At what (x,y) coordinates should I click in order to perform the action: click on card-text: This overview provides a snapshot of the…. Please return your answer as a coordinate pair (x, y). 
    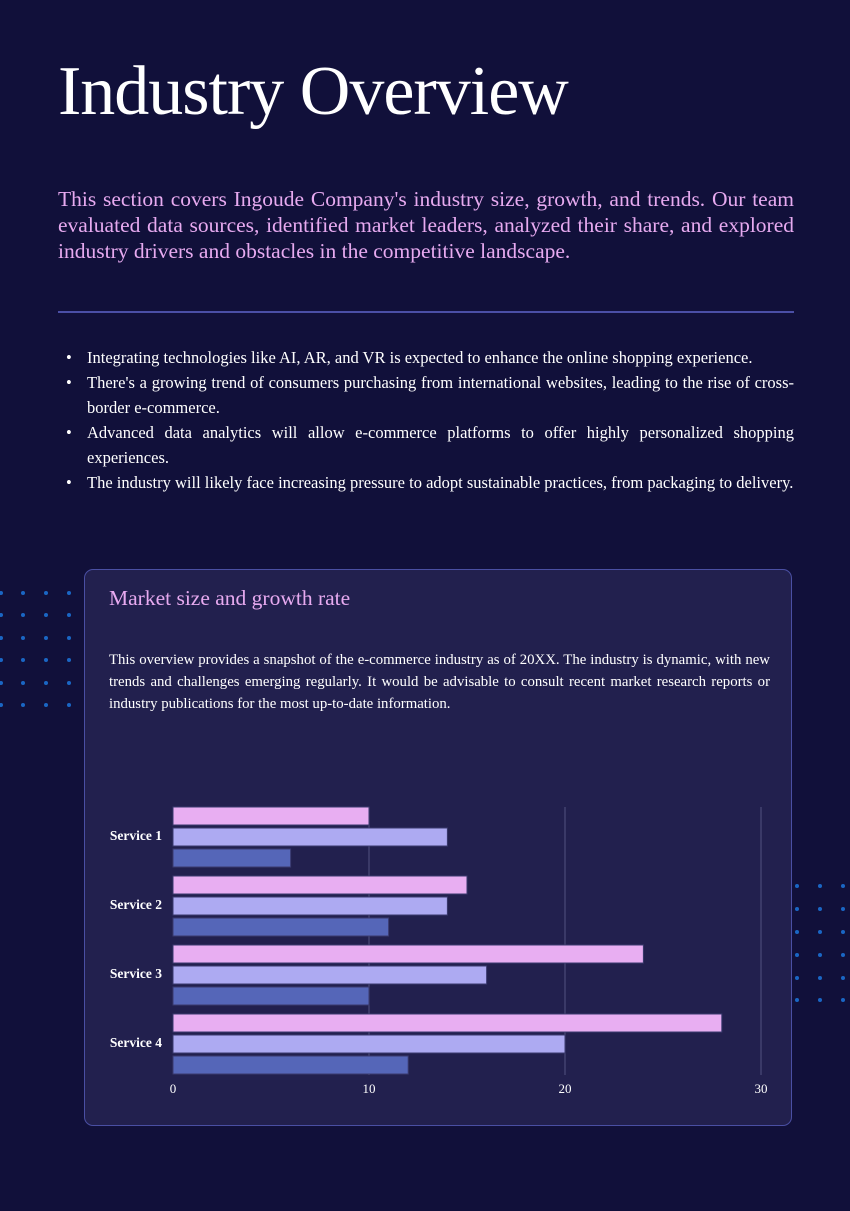
    Looking at the image, I should click on (439, 682).